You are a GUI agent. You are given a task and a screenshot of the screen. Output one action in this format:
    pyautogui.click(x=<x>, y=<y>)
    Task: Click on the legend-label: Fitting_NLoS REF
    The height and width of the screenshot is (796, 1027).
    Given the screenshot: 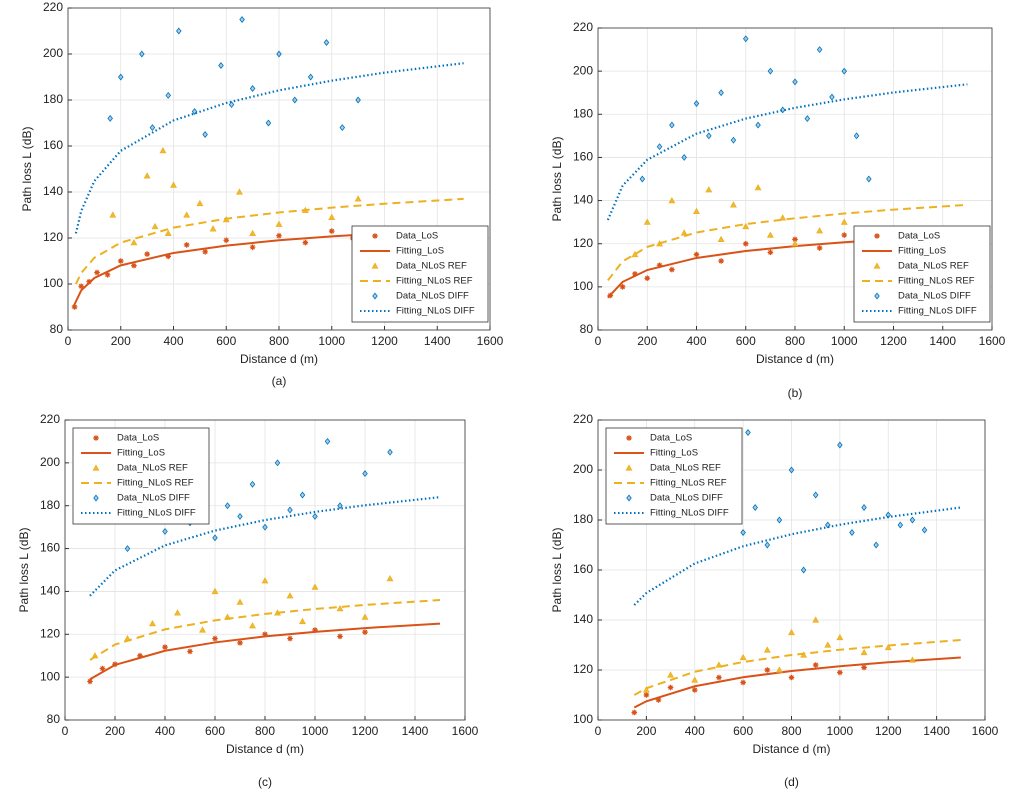 What is the action you would take?
    pyautogui.click(x=688, y=483)
    